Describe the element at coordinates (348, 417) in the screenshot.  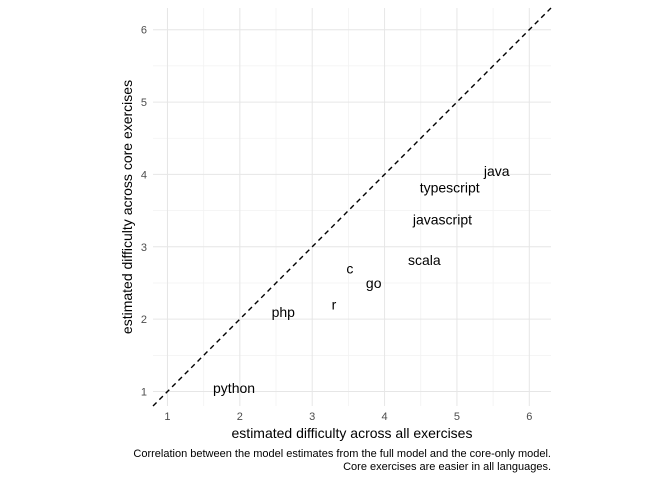
I see `x-axis-ticks: 1 2 3 4 5 6` at that location.